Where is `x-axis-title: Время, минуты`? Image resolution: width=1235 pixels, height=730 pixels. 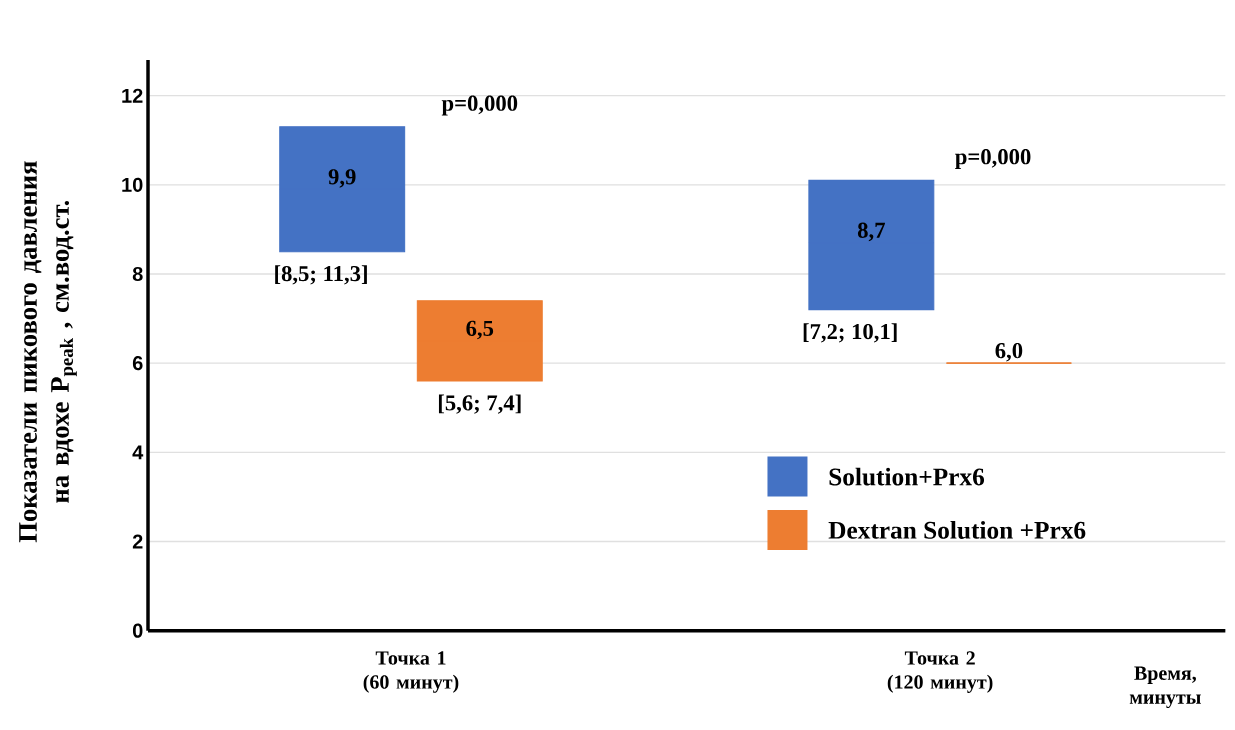
x-axis-title: Время, минуты is located at coordinates (1165, 687).